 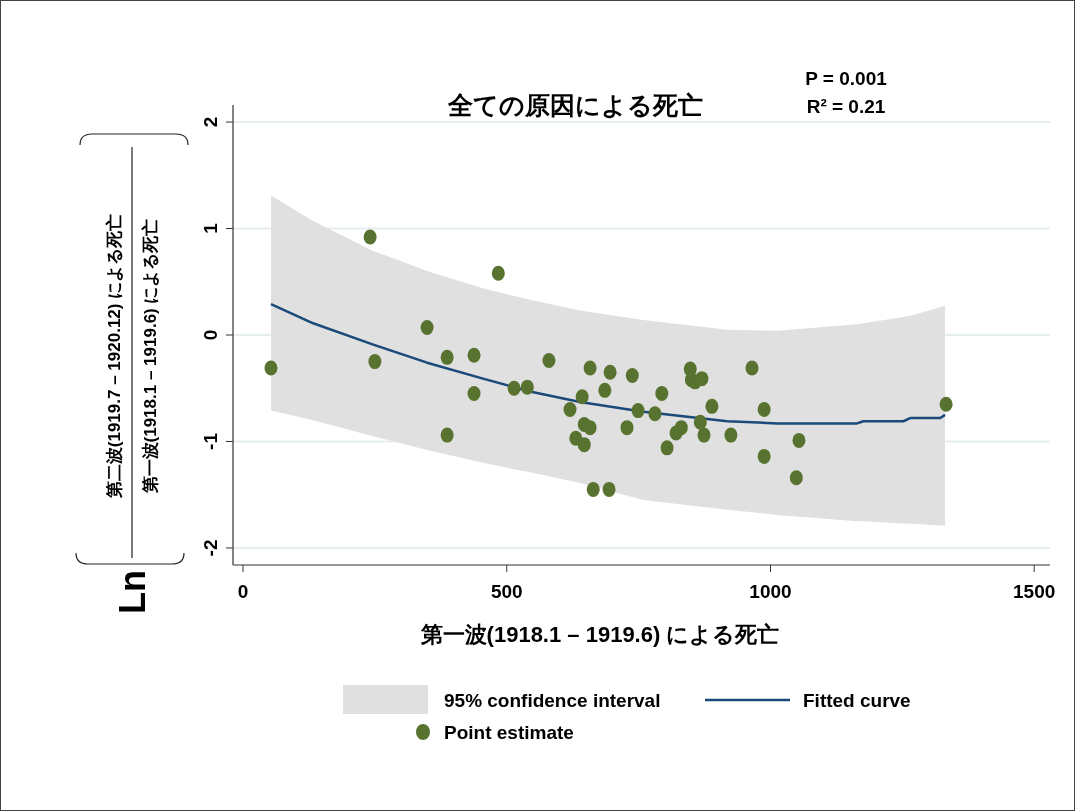 I want to click on y-tick-label: 1, so click(x=210, y=228).